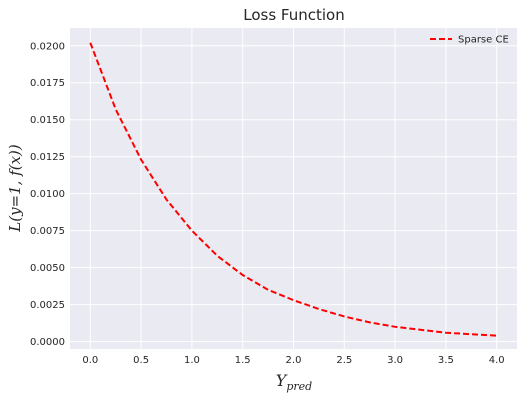 The image size is (525, 400). What do you see at coordinates (483, 40) in the screenshot?
I see `legend-label-sparse-ce: Sparse CE` at bounding box center [483, 40].